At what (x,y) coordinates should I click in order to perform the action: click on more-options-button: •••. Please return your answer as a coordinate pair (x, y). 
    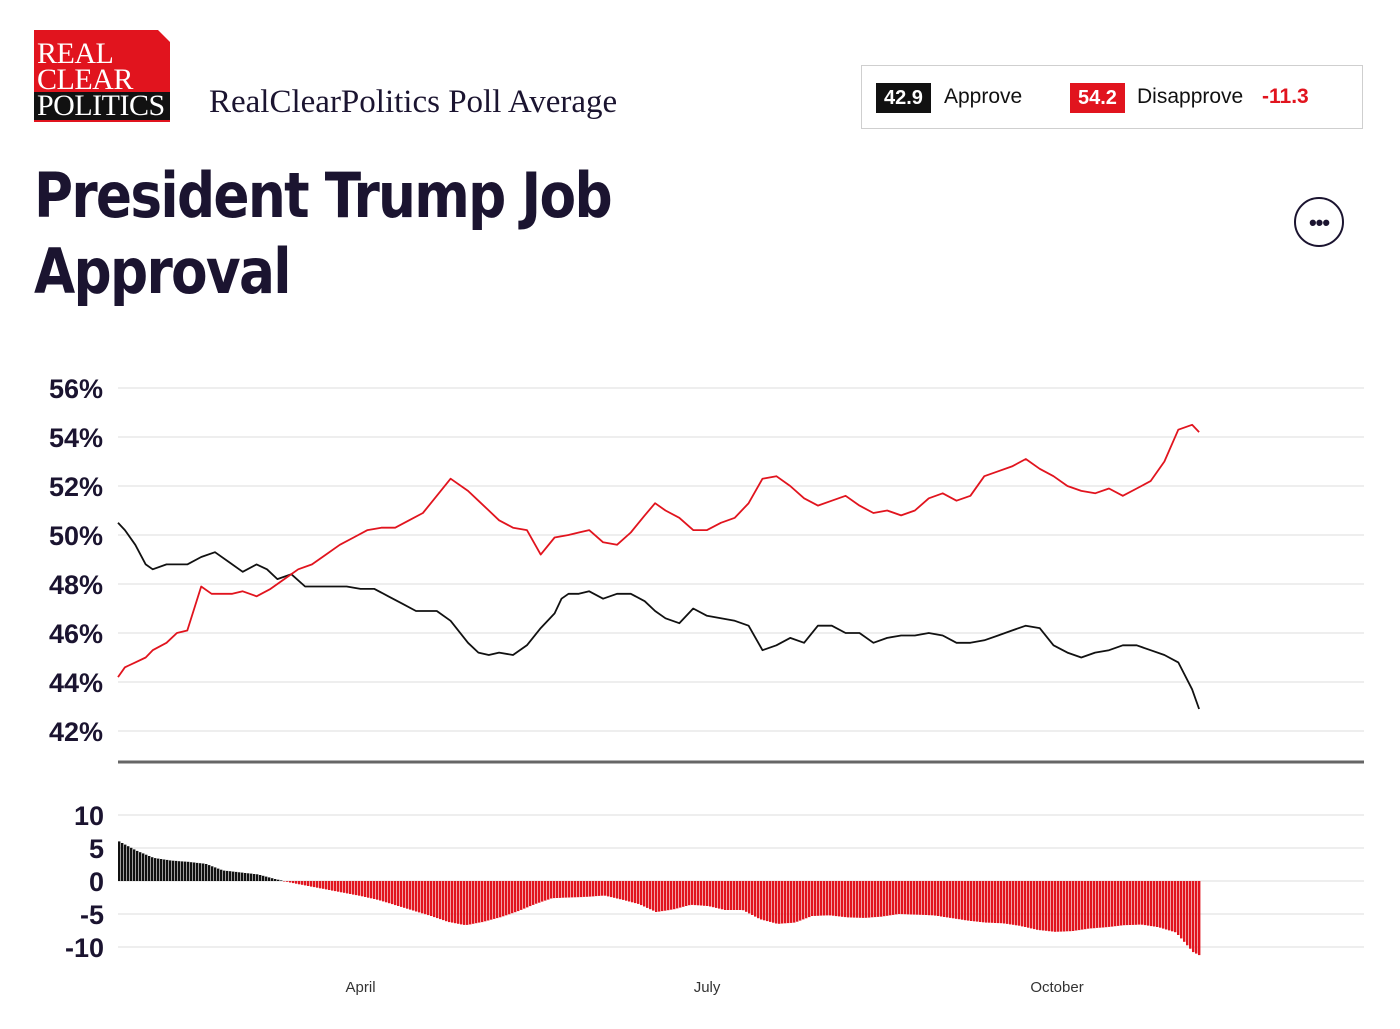
    Looking at the image, I should click on (1319, 222).